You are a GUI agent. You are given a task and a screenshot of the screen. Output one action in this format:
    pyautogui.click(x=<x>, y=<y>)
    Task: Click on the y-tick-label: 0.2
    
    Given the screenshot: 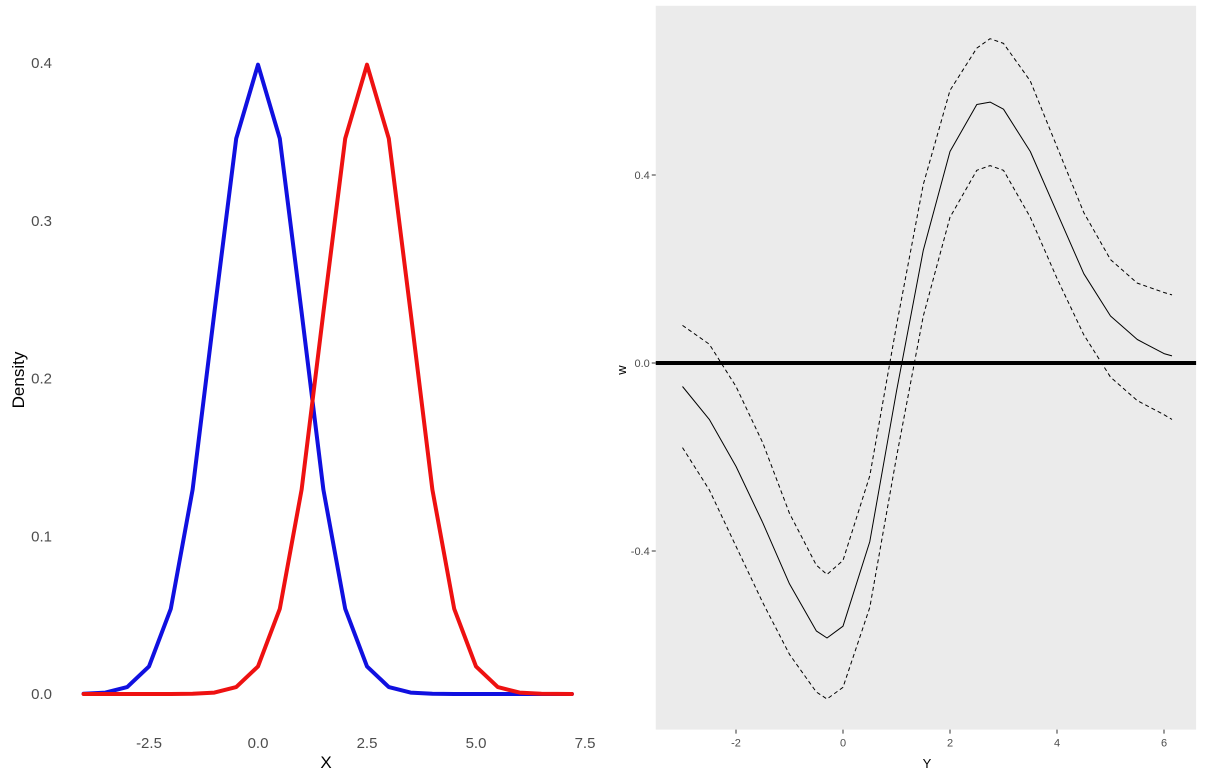 What is the action you would take?
    pyautogui.click(x=41, y=379)
    